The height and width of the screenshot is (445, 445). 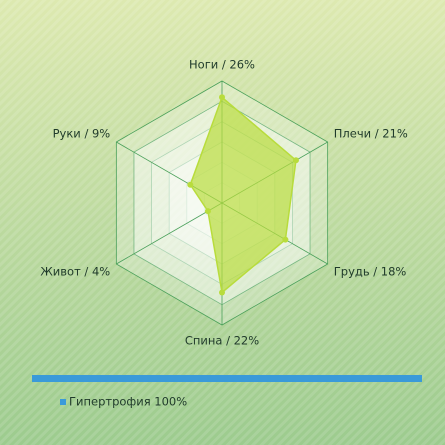 What do you see at coordinates (222, 65) in the screenshot?
I see `category-label: Ноги / 26%` at bounding box center [222, 65].